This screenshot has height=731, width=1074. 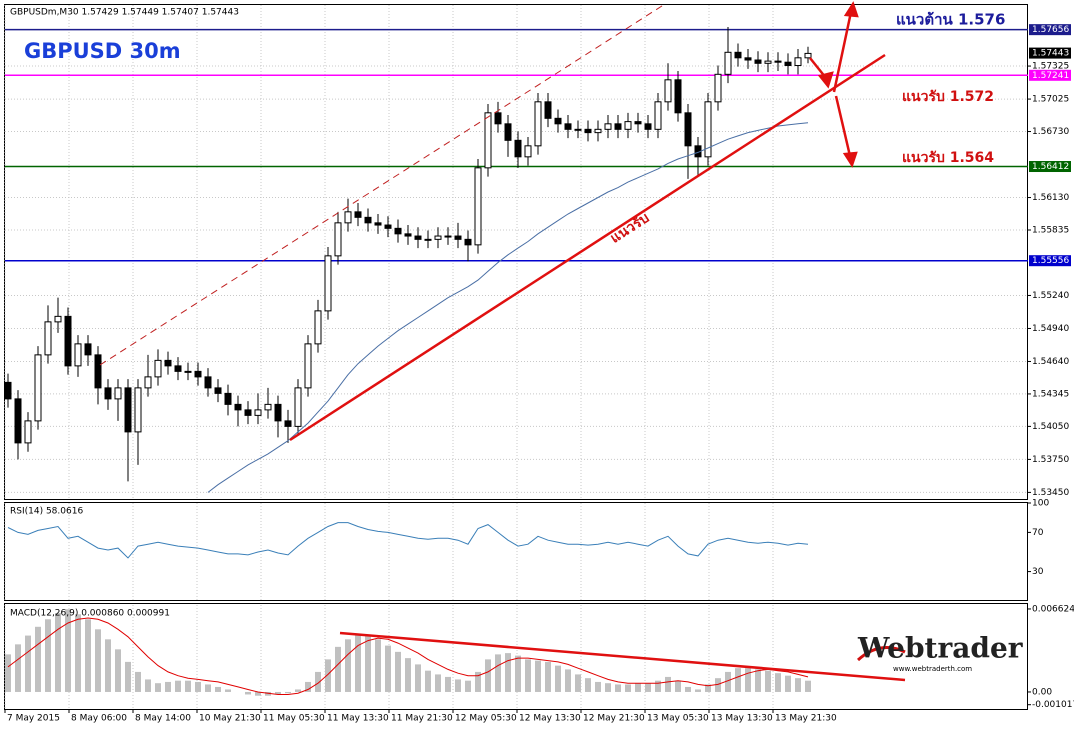 I want to click on y-tick-label: 0.00, so click(x=1042, y=692).